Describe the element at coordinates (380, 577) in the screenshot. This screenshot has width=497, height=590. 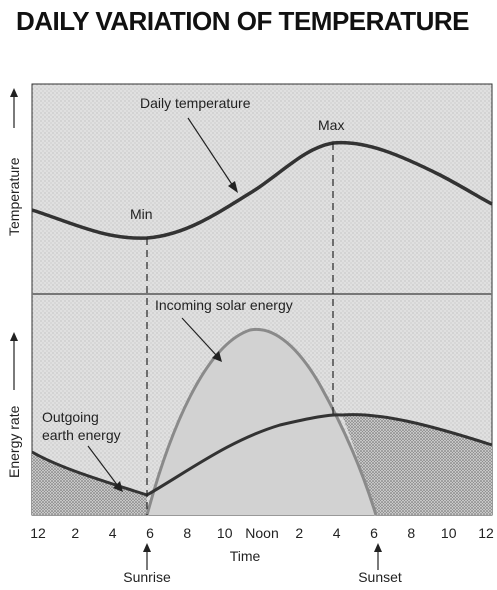
I see `sunset-label: Sunset` at that location.